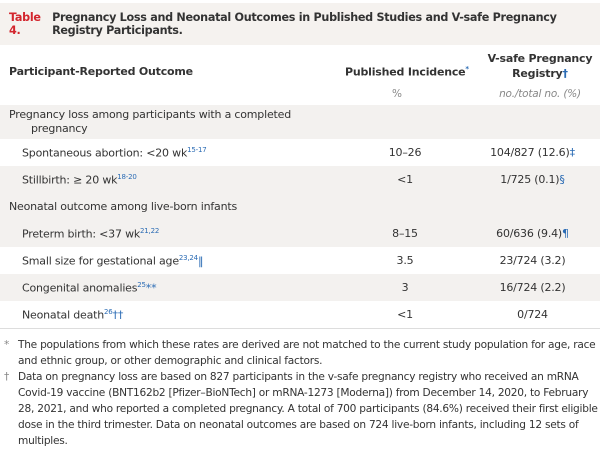 This screenshot has height=449, width=600. I want to click on registry-value: 104/827 (12.6), so click(530, 152).